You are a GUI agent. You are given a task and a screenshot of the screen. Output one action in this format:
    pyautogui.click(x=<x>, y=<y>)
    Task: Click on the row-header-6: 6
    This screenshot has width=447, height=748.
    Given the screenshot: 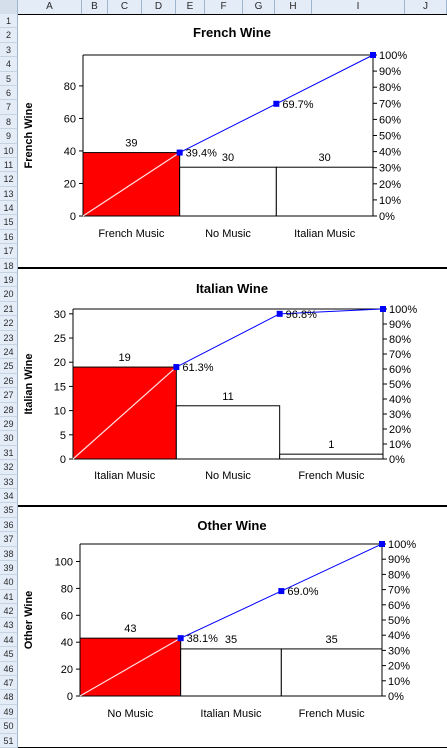 What is the action you would take?
    pyautogui.click(x=9, y=93)
    